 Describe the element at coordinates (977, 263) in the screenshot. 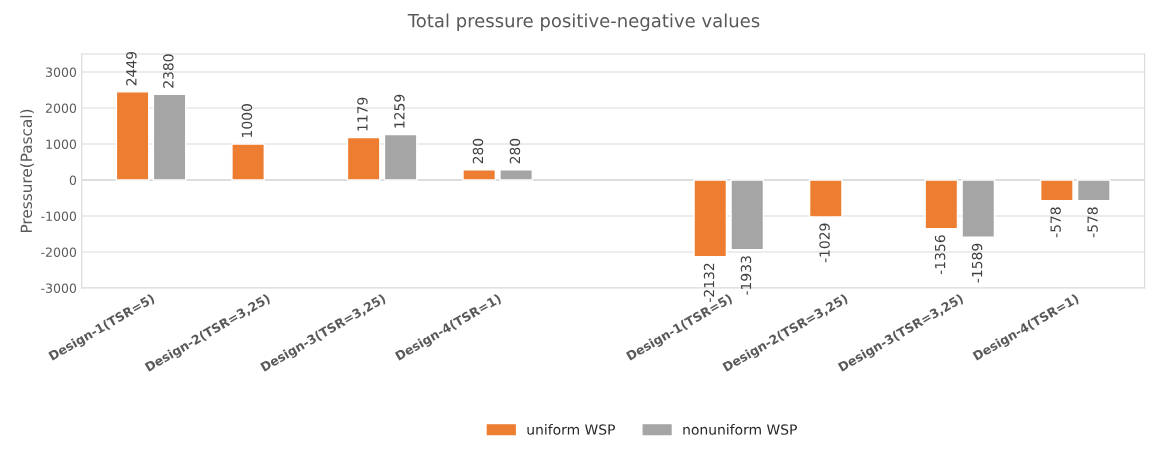

I see `data-label: -1589` at that location.